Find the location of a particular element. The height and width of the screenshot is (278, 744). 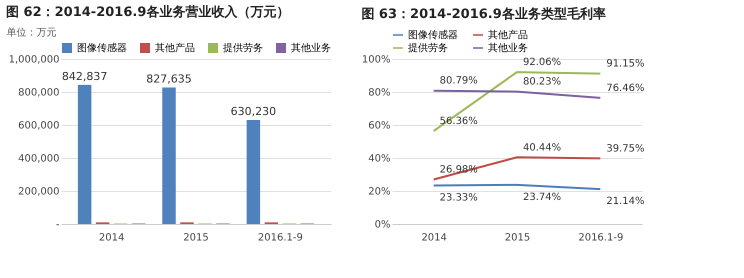

y-tick-label: - is located at coordinates (58, 225).